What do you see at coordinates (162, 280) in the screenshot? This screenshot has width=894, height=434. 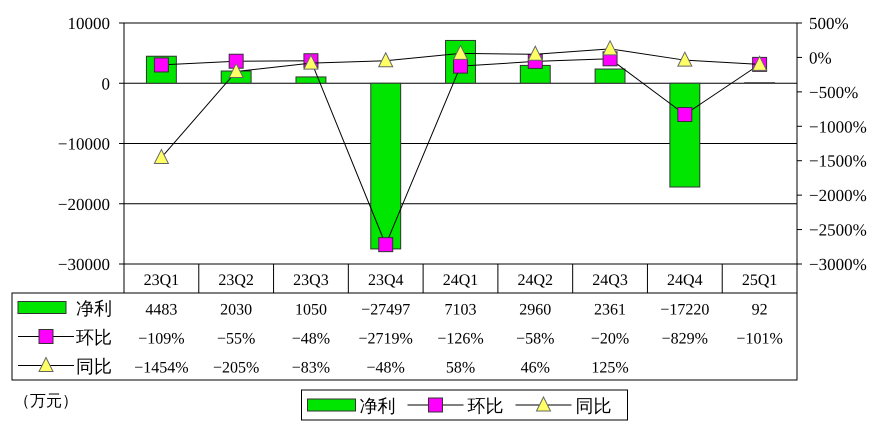 I see `x-tick-label: 23Q1` at bounding box center [162, 280].